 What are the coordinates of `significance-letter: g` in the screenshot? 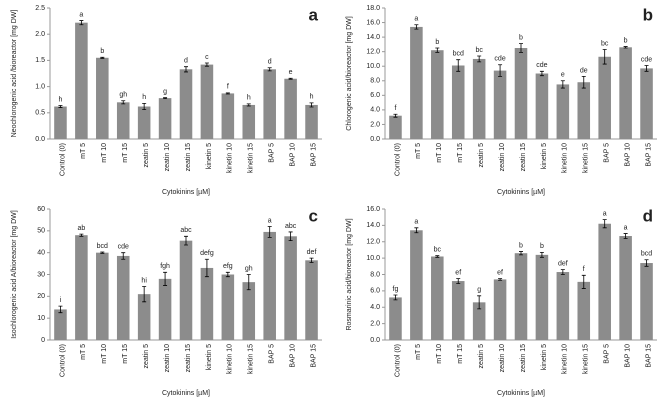 It's located at (165, 91).